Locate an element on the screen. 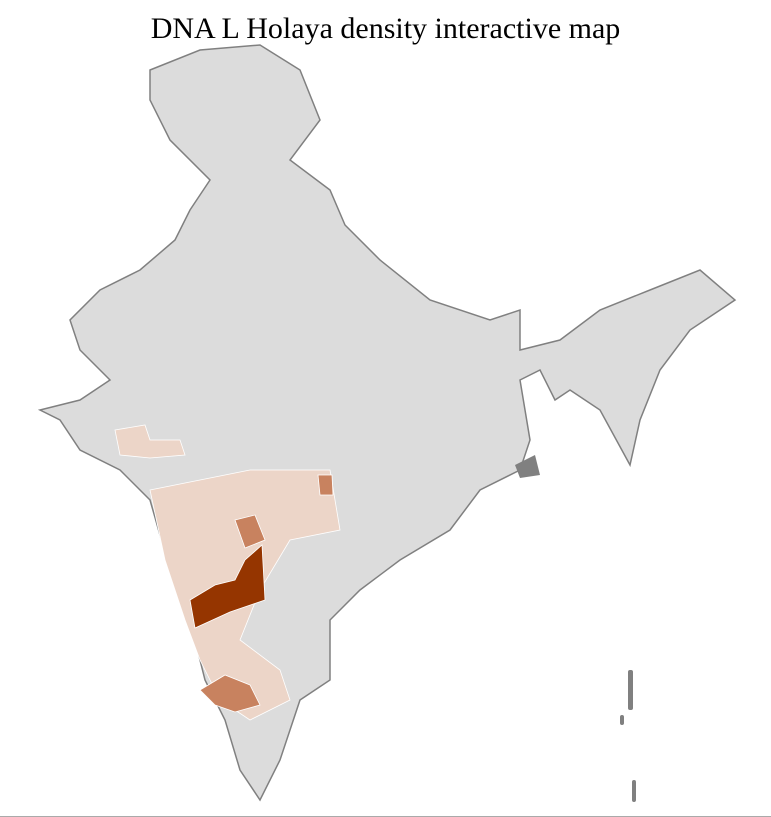  region-high-density is located at coordinates (227, 586).